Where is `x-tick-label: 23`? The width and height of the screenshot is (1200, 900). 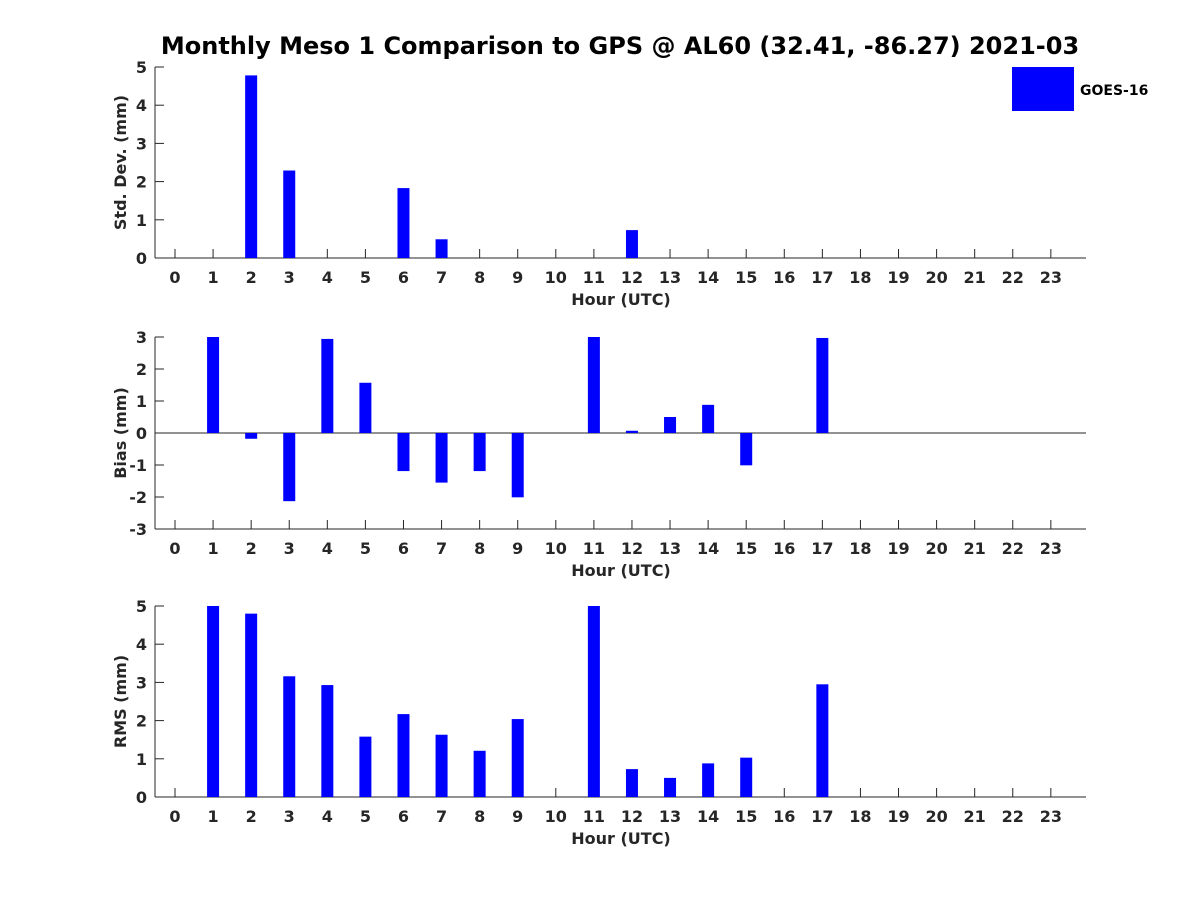
x-tick-label: 23 is located at coordinates (1051, 816).